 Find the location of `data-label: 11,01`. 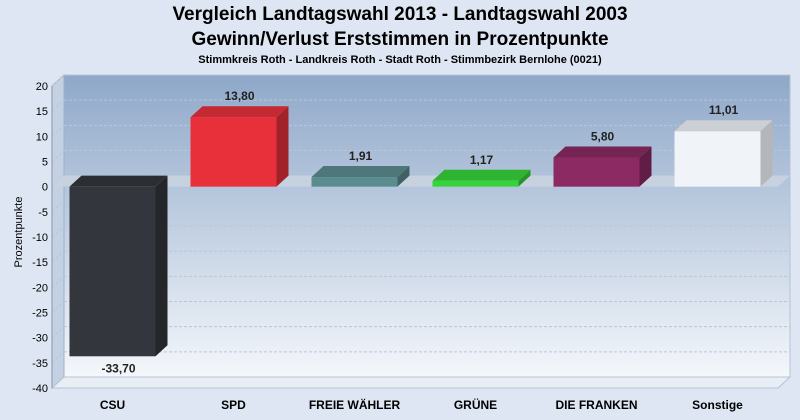

data-label: 11,01 is located at coordinates (724, 110).